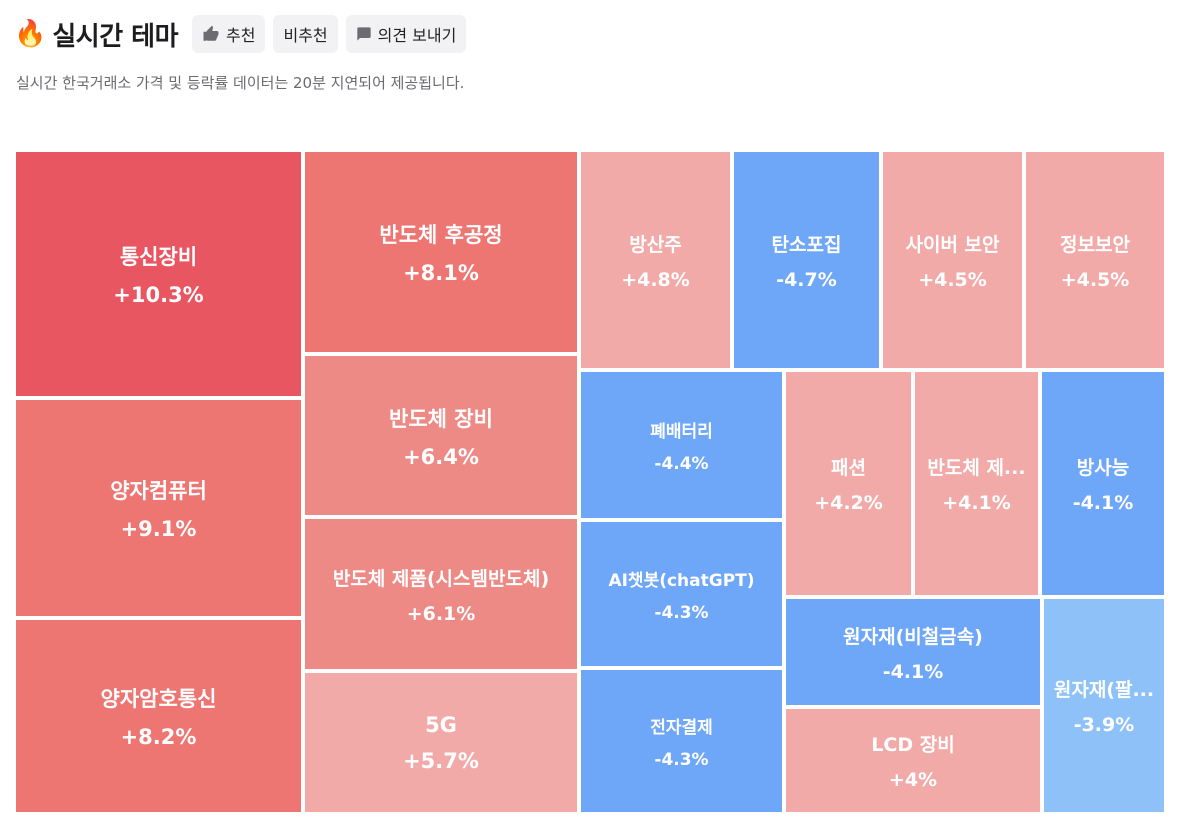  I want to click on feedback-button: 의견 보내기, so click(406, 34).